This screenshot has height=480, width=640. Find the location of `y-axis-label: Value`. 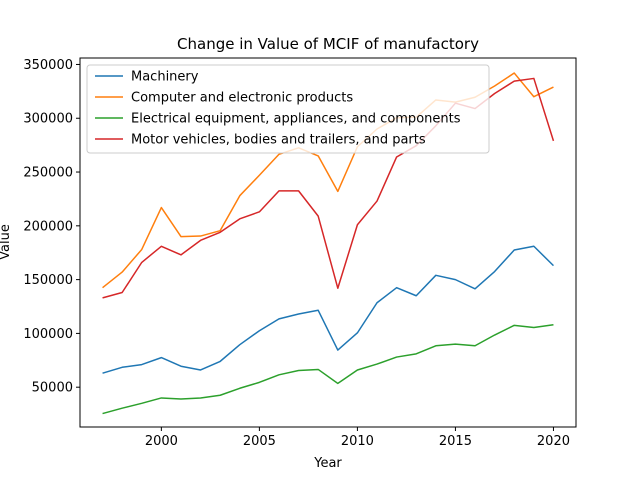

y-axis-label: Value is located at coordinates (6, 242).